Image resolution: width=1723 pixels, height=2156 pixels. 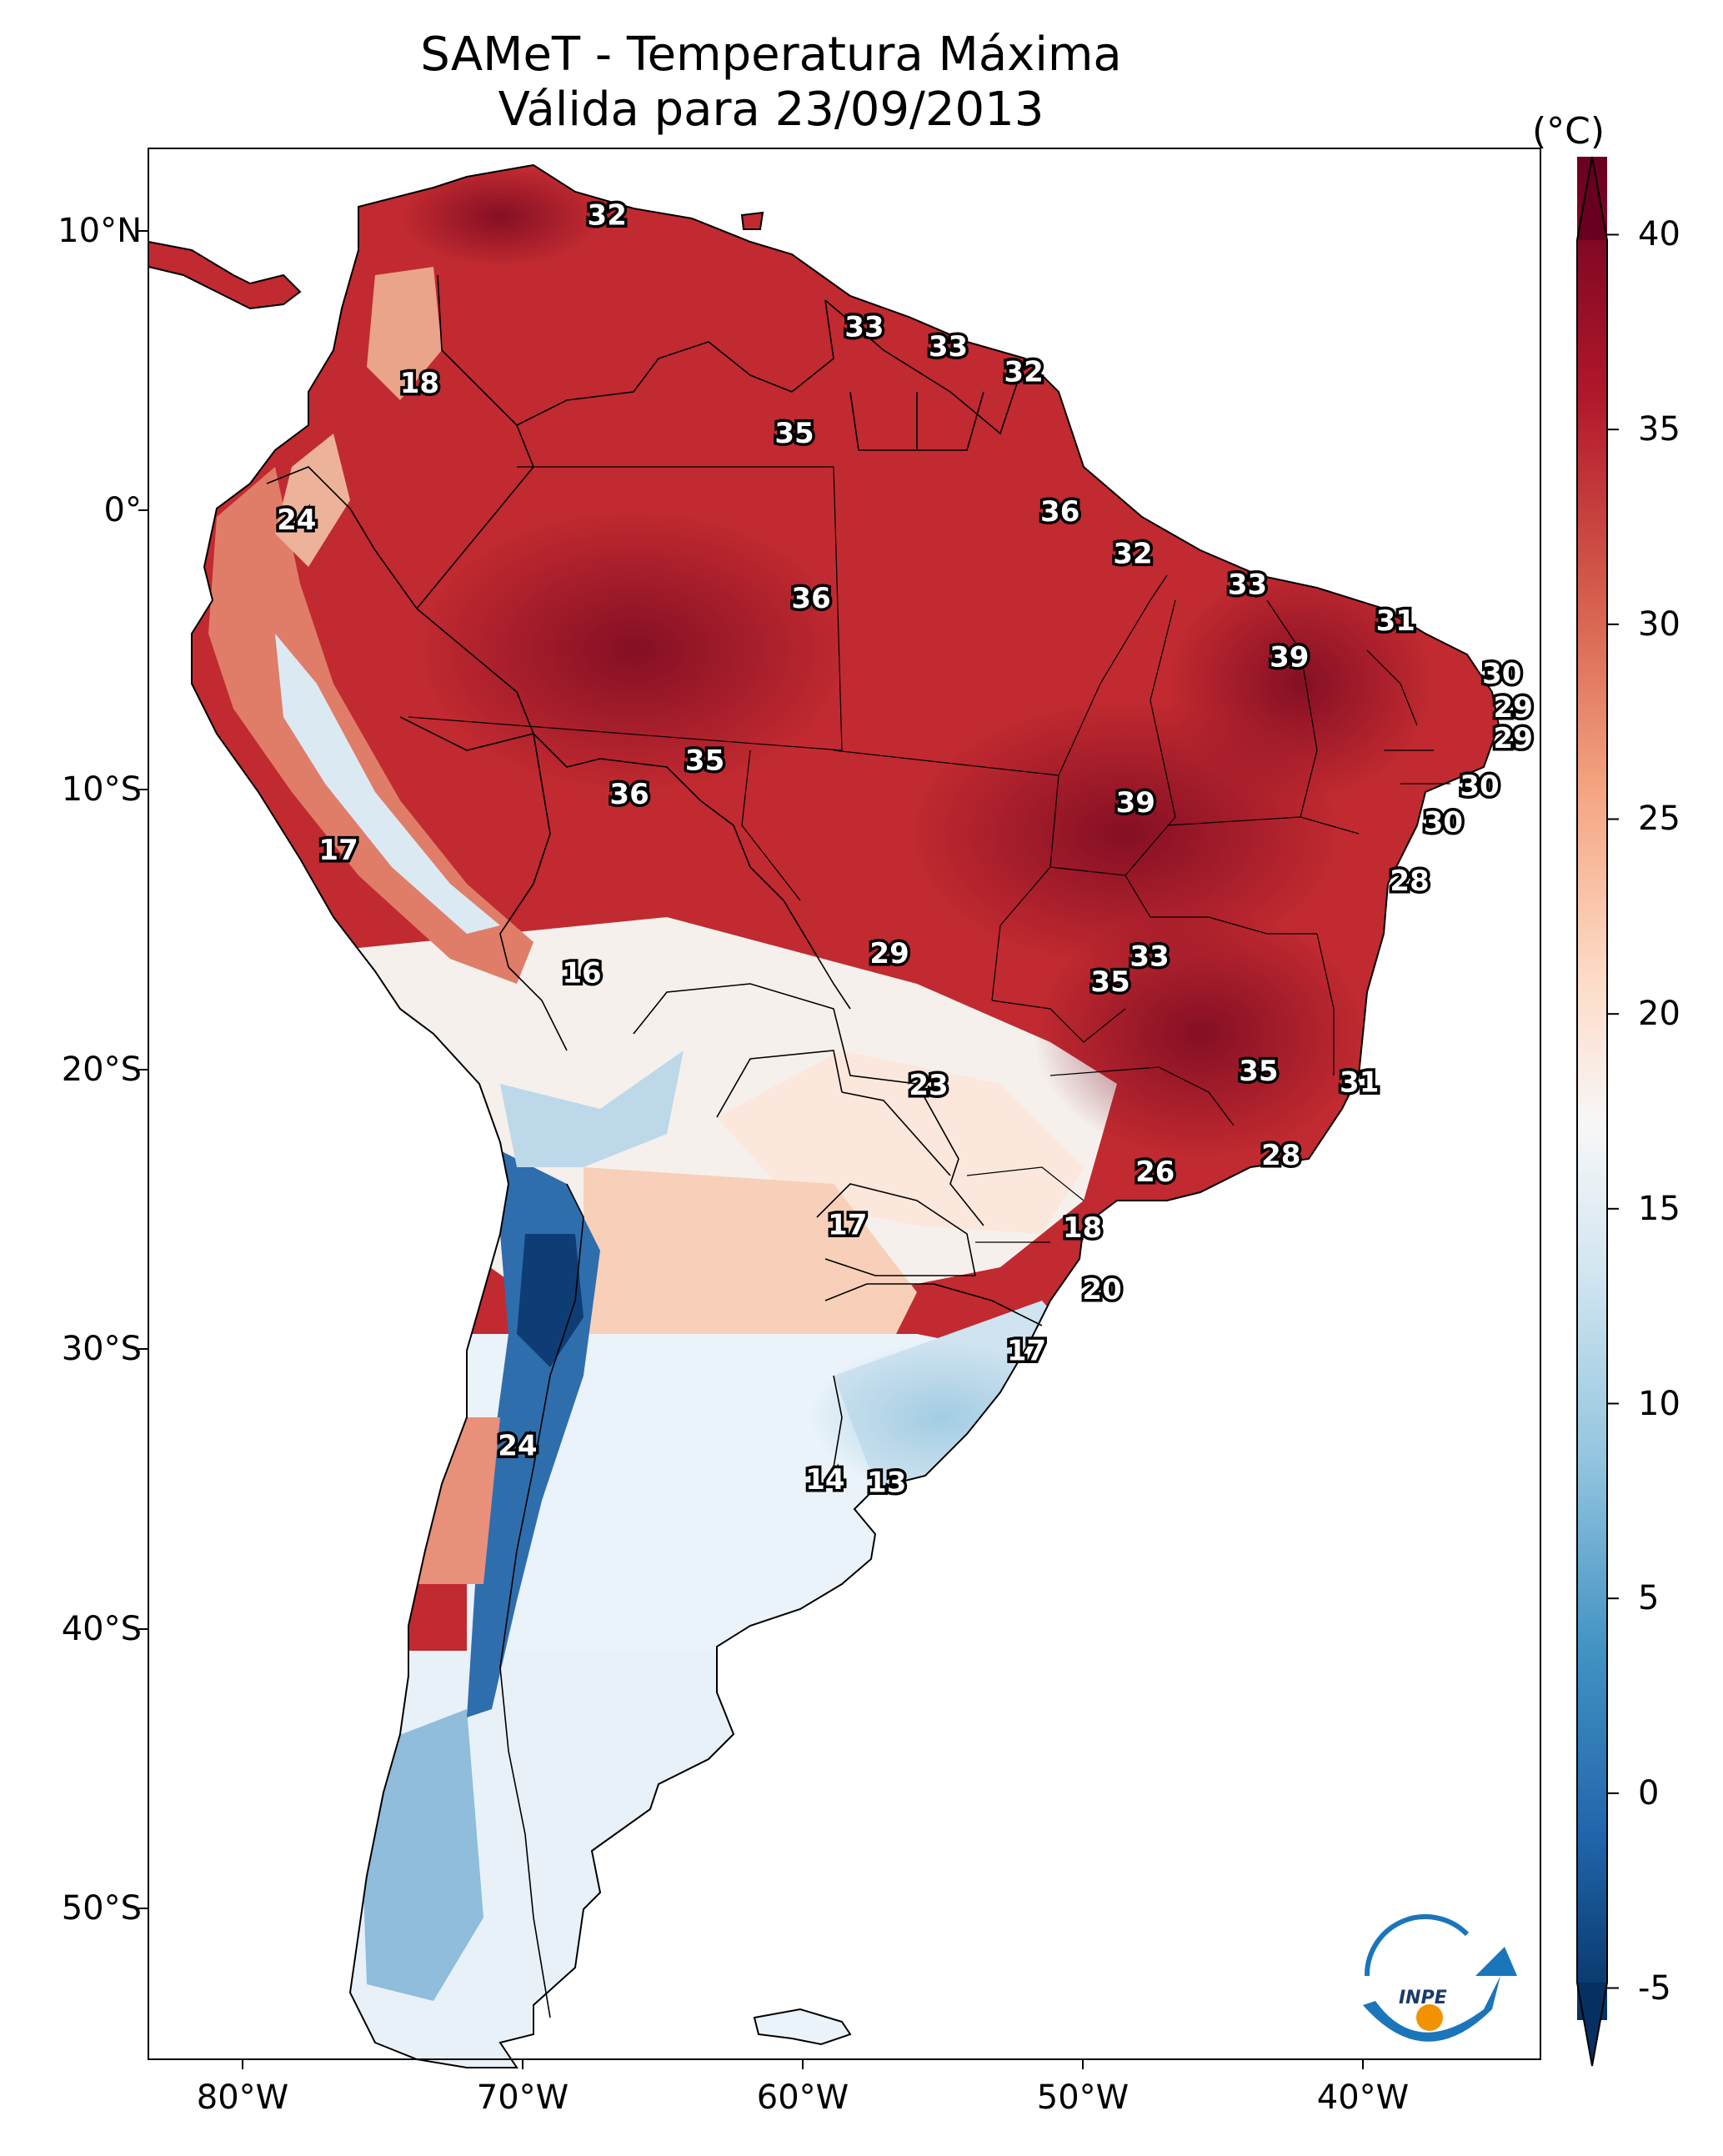 What do you see at coordinates (225, 275) in the screenshot?
I see `central-america` at bounding box center [225, 275].